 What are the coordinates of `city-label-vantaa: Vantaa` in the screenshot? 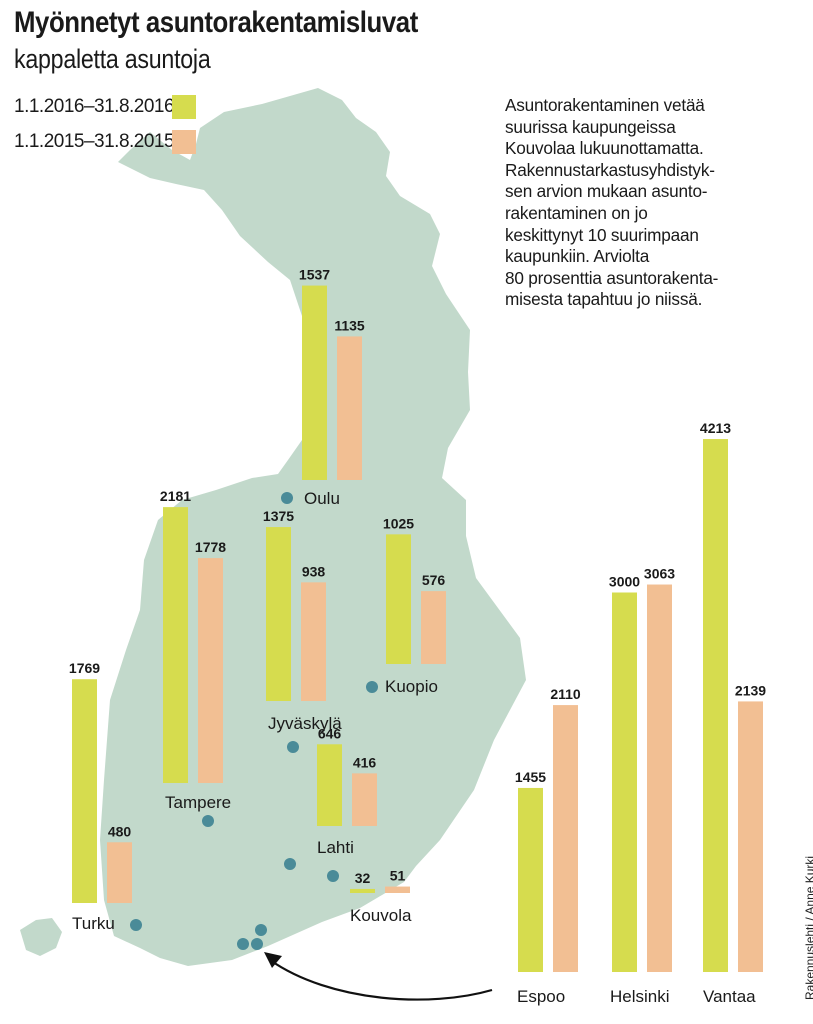 It's located at (729, 996).